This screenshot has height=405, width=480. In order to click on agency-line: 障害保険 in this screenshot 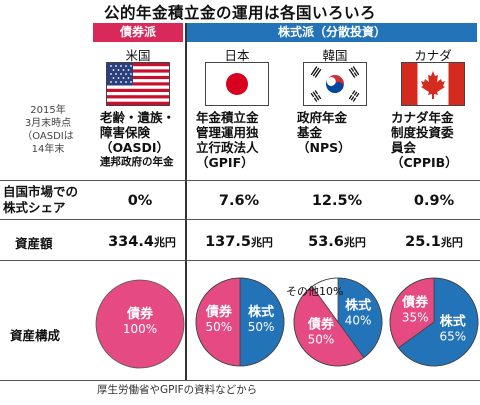, I will do `click(125, 132)`.